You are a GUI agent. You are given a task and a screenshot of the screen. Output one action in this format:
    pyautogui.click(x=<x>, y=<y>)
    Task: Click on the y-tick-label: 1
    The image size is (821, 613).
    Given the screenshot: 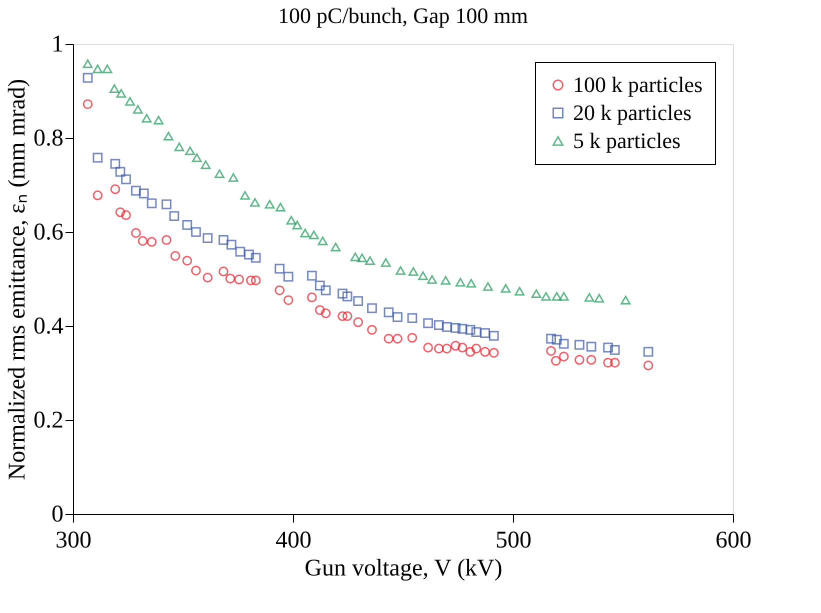 What is the action you would take?
    pyautogui.click(x=58, y=45)
    